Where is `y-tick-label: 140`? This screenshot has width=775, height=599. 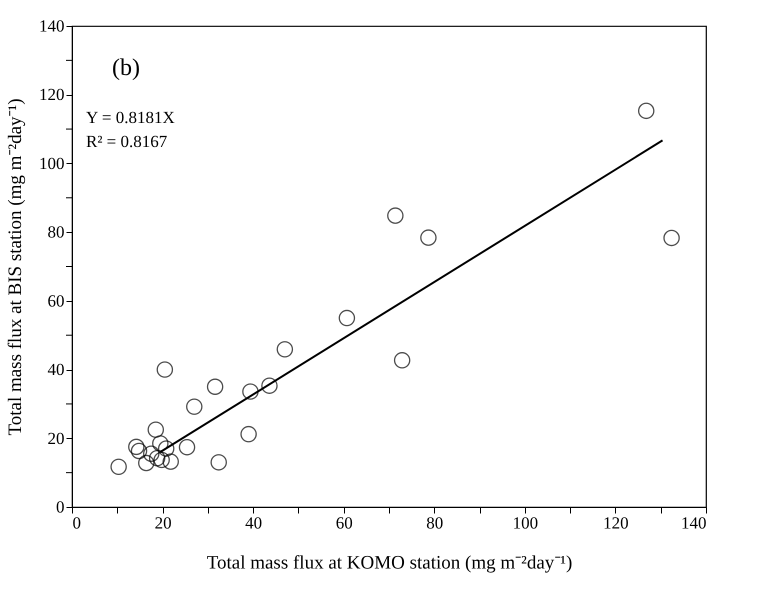
y-tick-label: 140 is located at coordinates (51, 26).